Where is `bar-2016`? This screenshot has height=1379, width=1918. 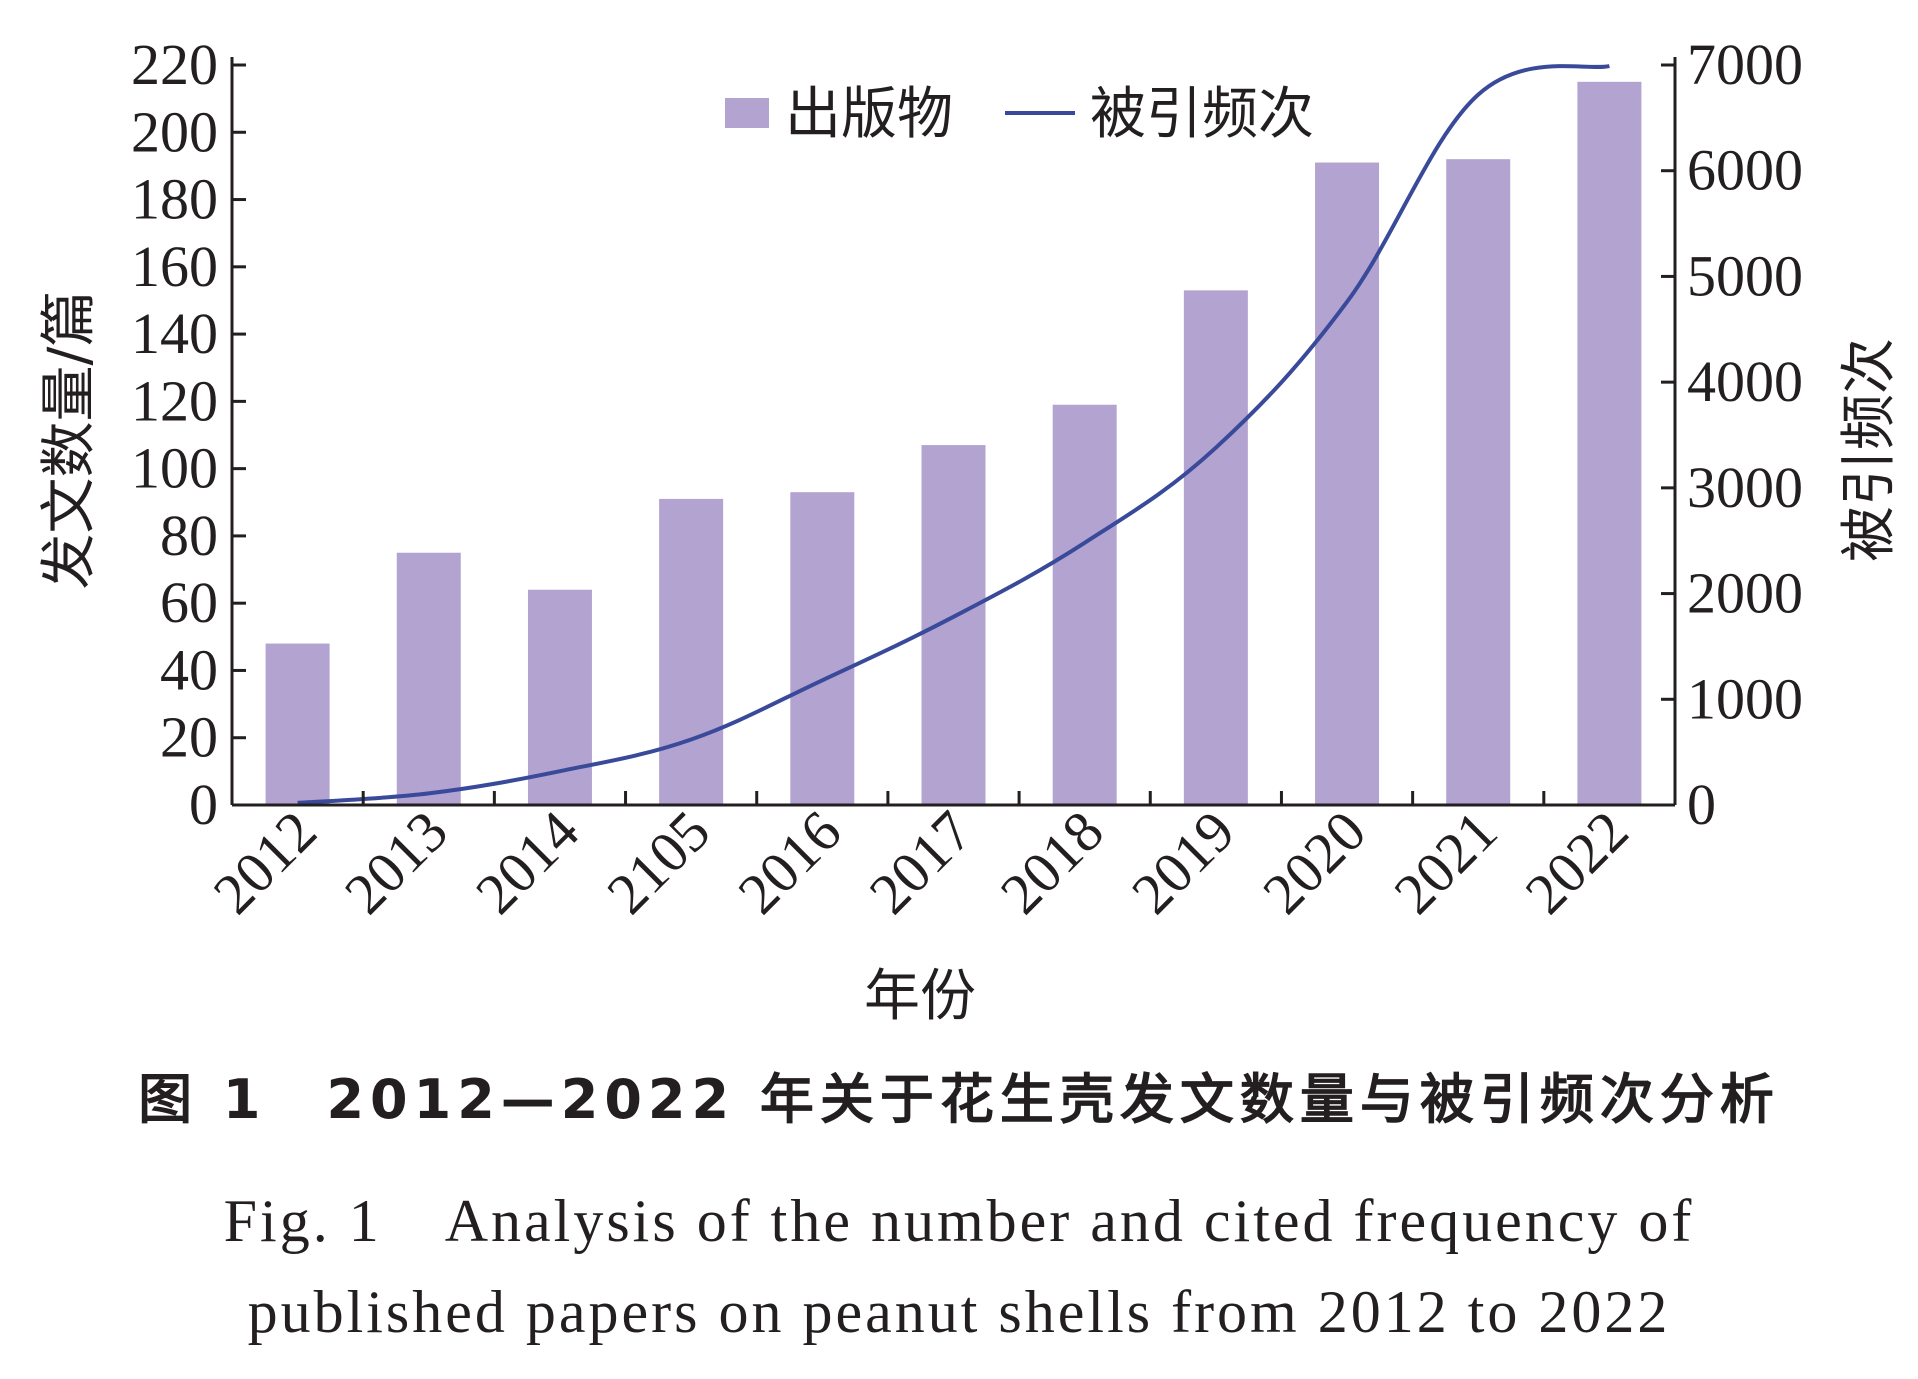 bar-2016 is located at coordinates (822, 648).